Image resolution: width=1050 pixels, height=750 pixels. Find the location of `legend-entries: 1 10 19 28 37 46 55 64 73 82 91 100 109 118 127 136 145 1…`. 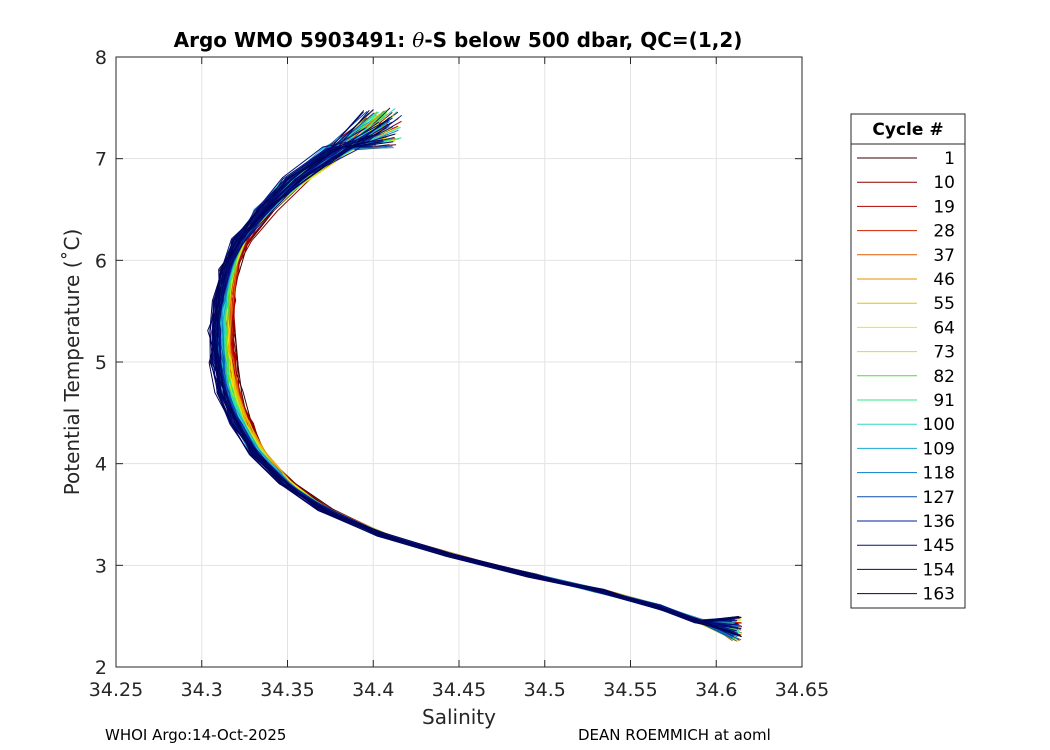

legend-entries: 1 10 19 28 37 46 55 64 73 82 91 100 109 118 127 136 145 1… is located at coordinates (906, 377).